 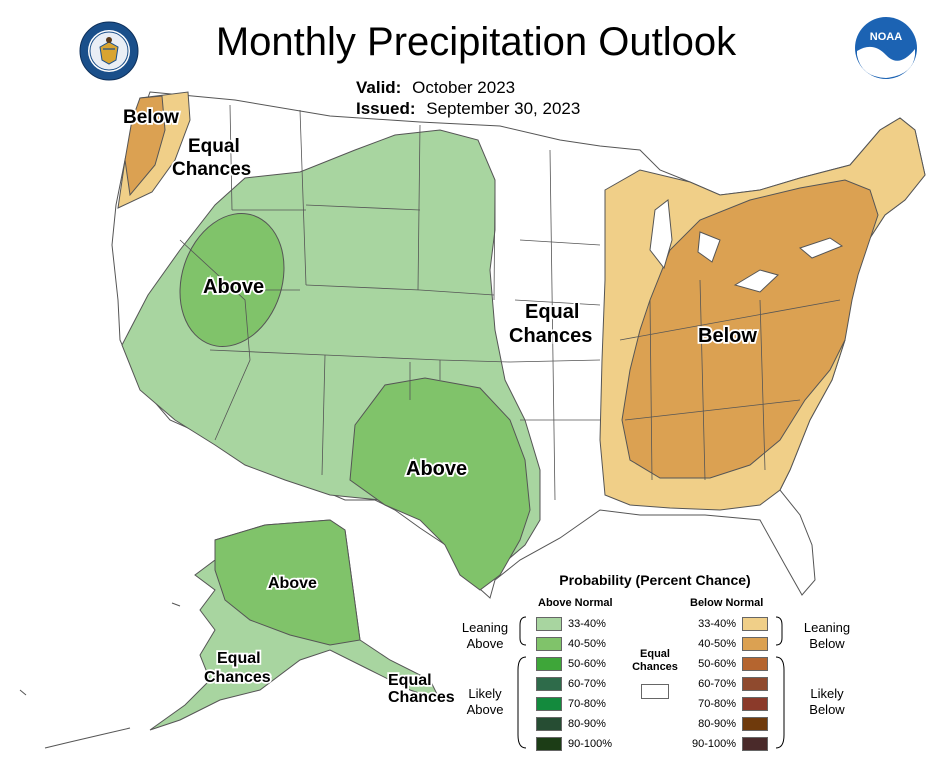 What do you see at coordinates (436, 469) in the screenshot?
I see `label-texas-above: Above` at bounding box center [436, 469].